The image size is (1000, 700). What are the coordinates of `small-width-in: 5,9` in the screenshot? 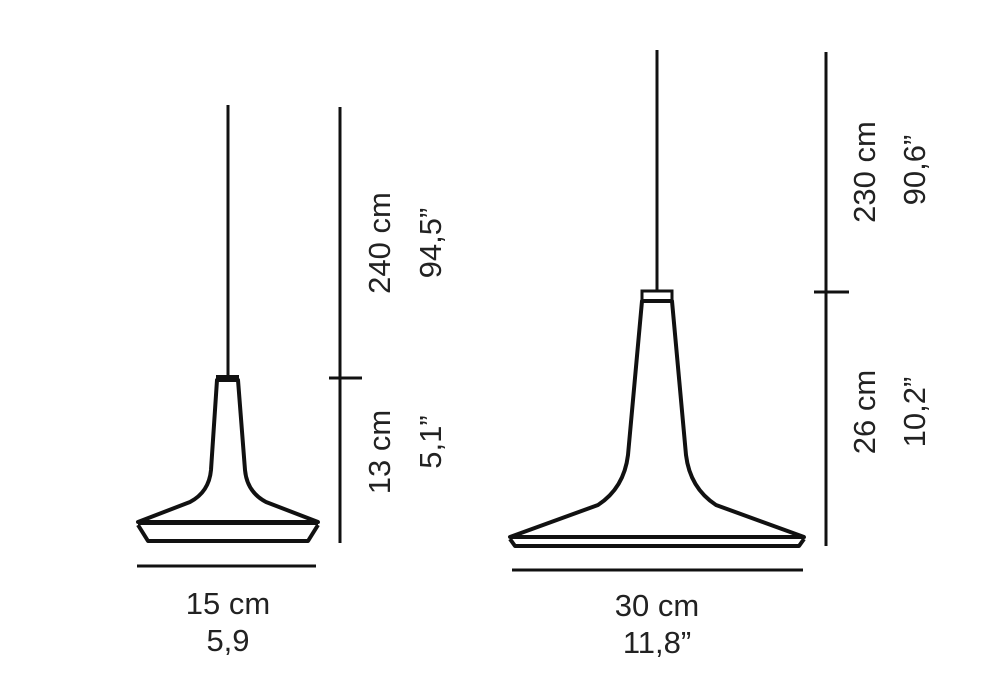 It's located at (227, 640).